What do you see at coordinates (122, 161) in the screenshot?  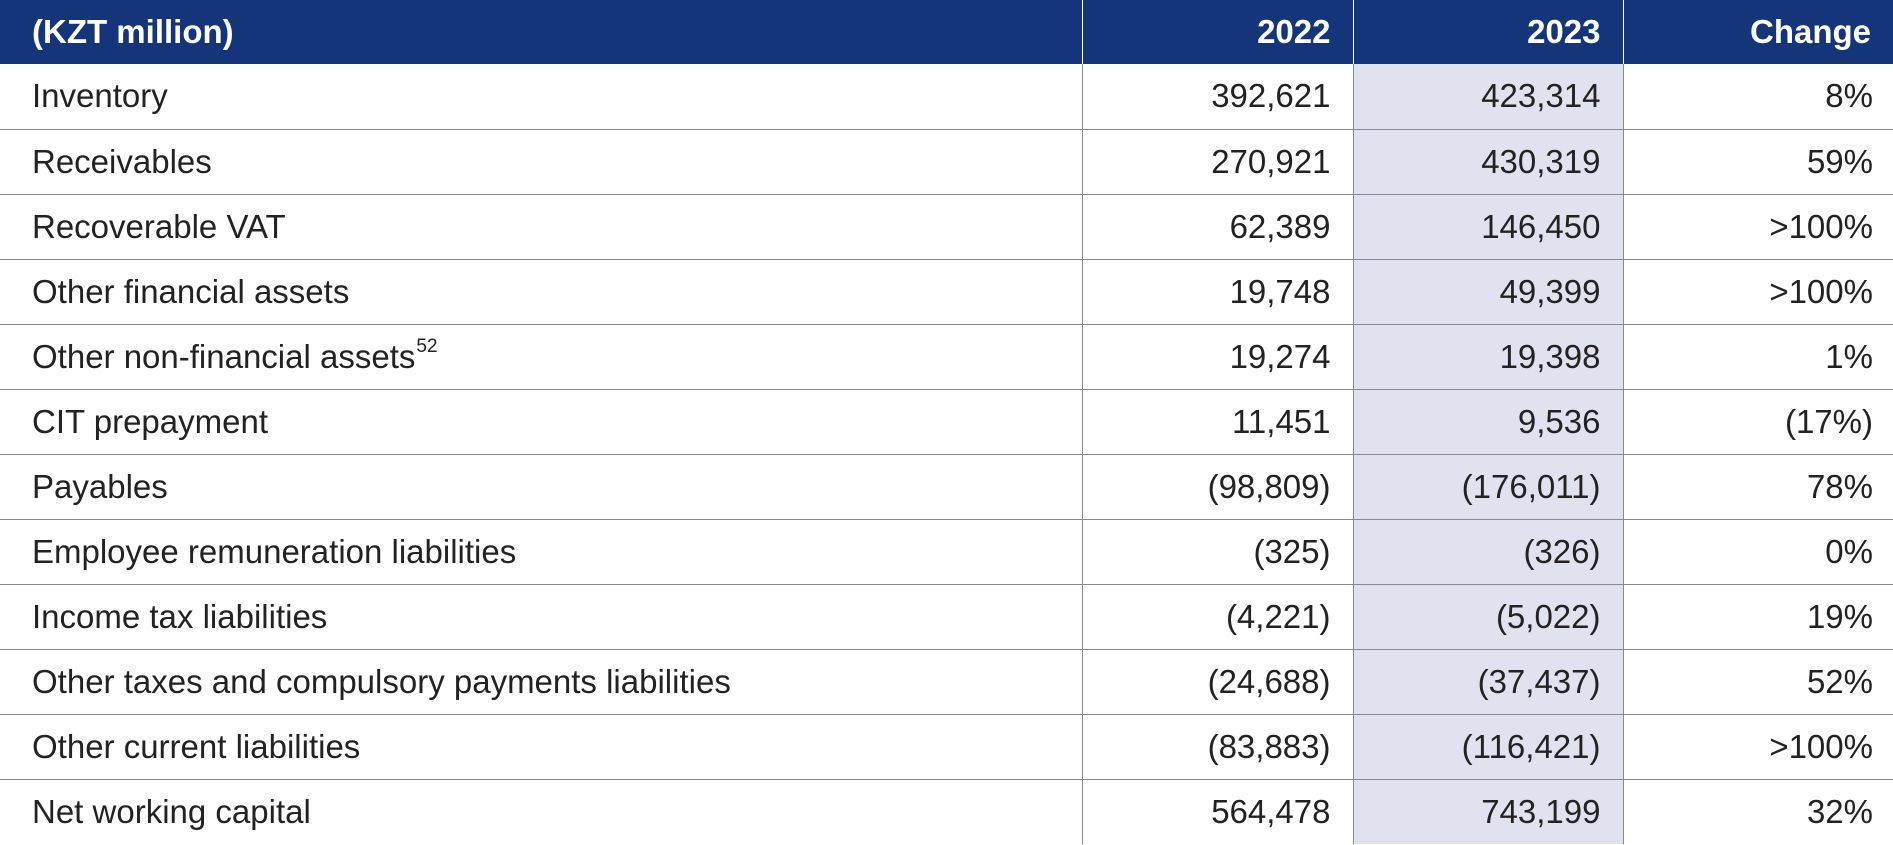 I see `row-label: Receivables` at bounding box center [122, 161].